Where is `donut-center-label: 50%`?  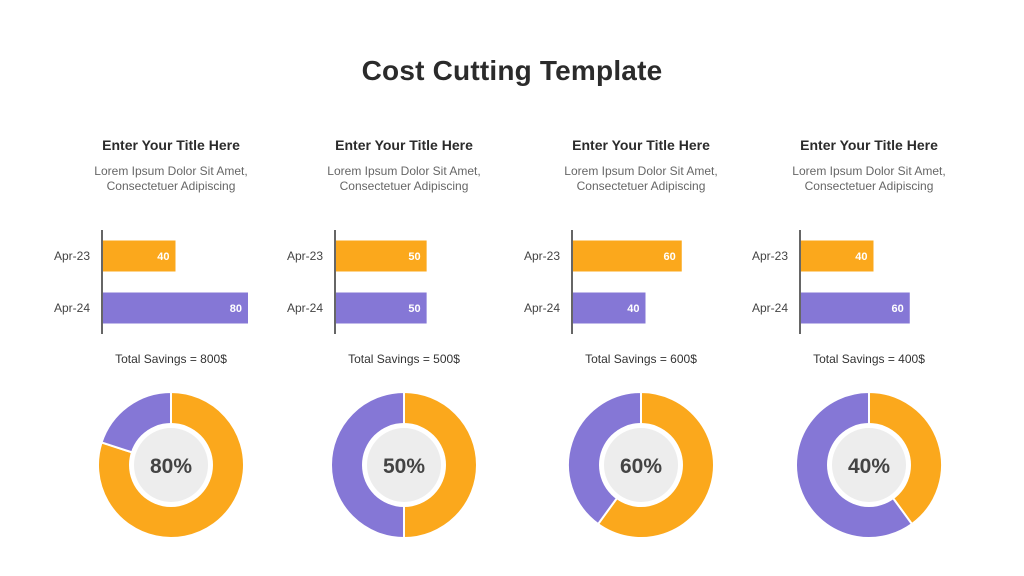
donut-center-label: 50% is located at coordinates (404, 466).